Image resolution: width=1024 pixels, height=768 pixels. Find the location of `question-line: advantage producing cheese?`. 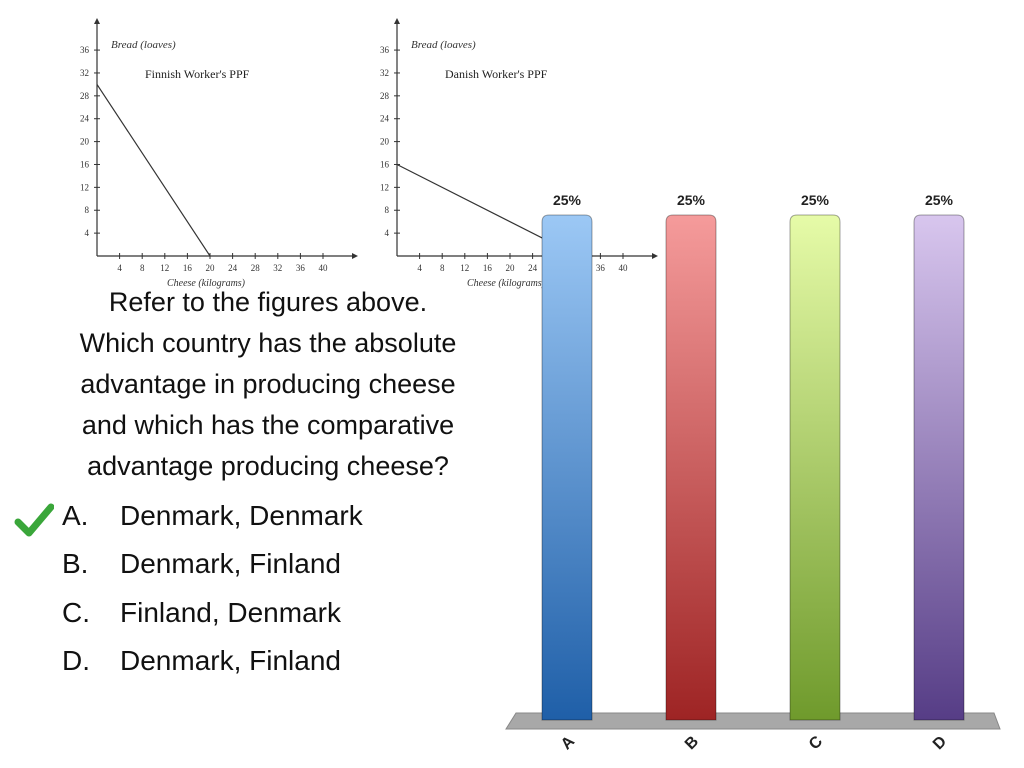

question-line: advantage producing cheese? is located at coordinates (268, 466).